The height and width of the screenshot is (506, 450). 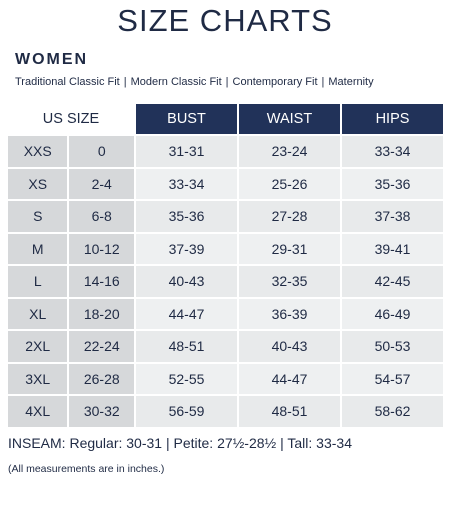 What do you see at coordinates (186, 411) in the screenshot?
I see `bust-cell: 56-59` at bounding box center [186, 411].